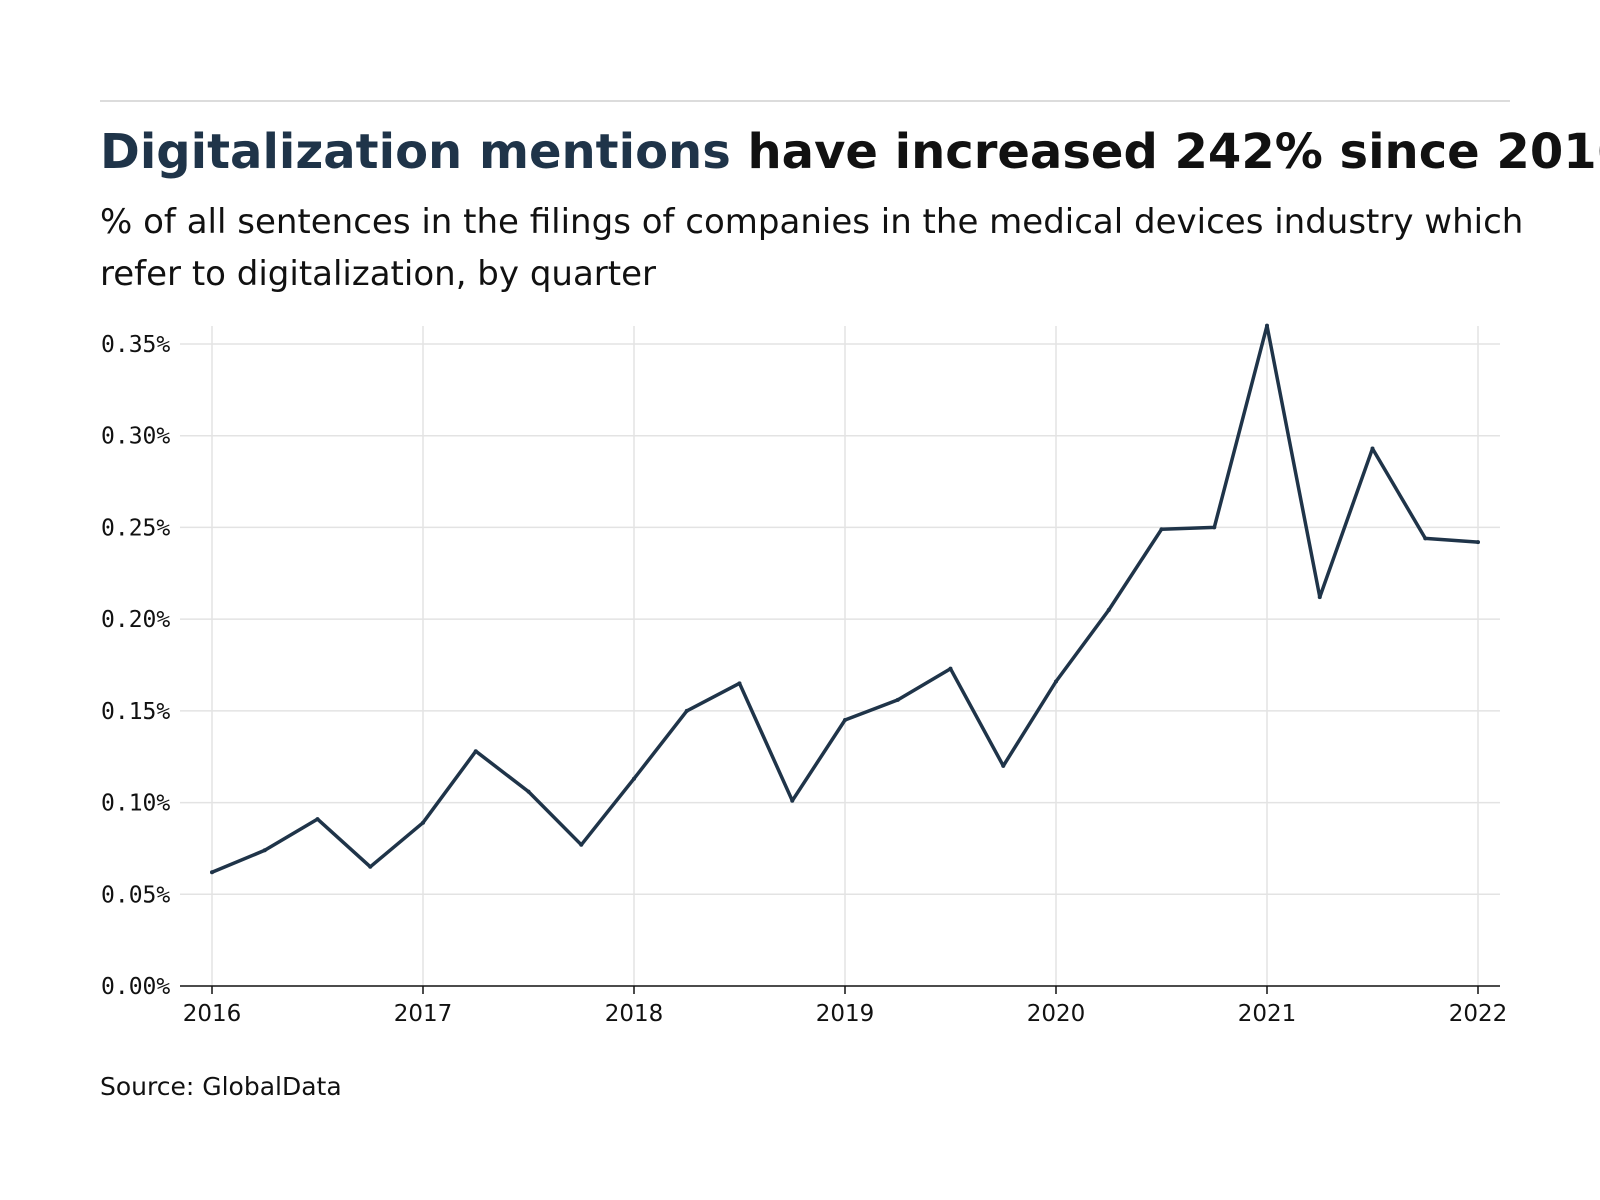  Describe the element at coordinates (1056, 1014) in the screenshot. I see `x-tick-label: 2020` at that location.